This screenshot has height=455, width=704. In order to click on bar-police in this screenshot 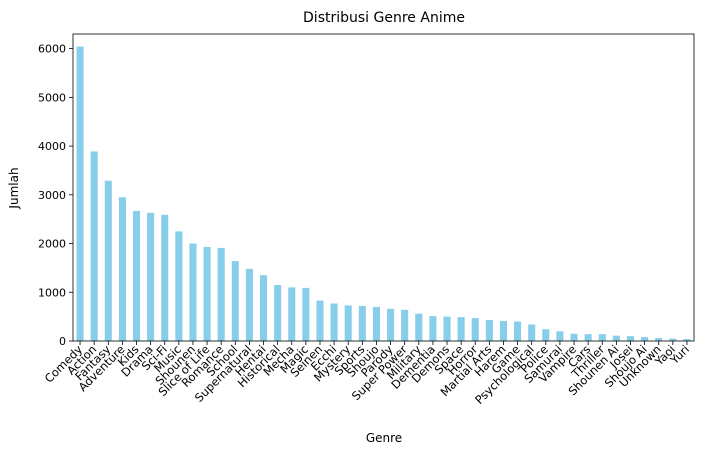, I will do `click(546, 335)`.